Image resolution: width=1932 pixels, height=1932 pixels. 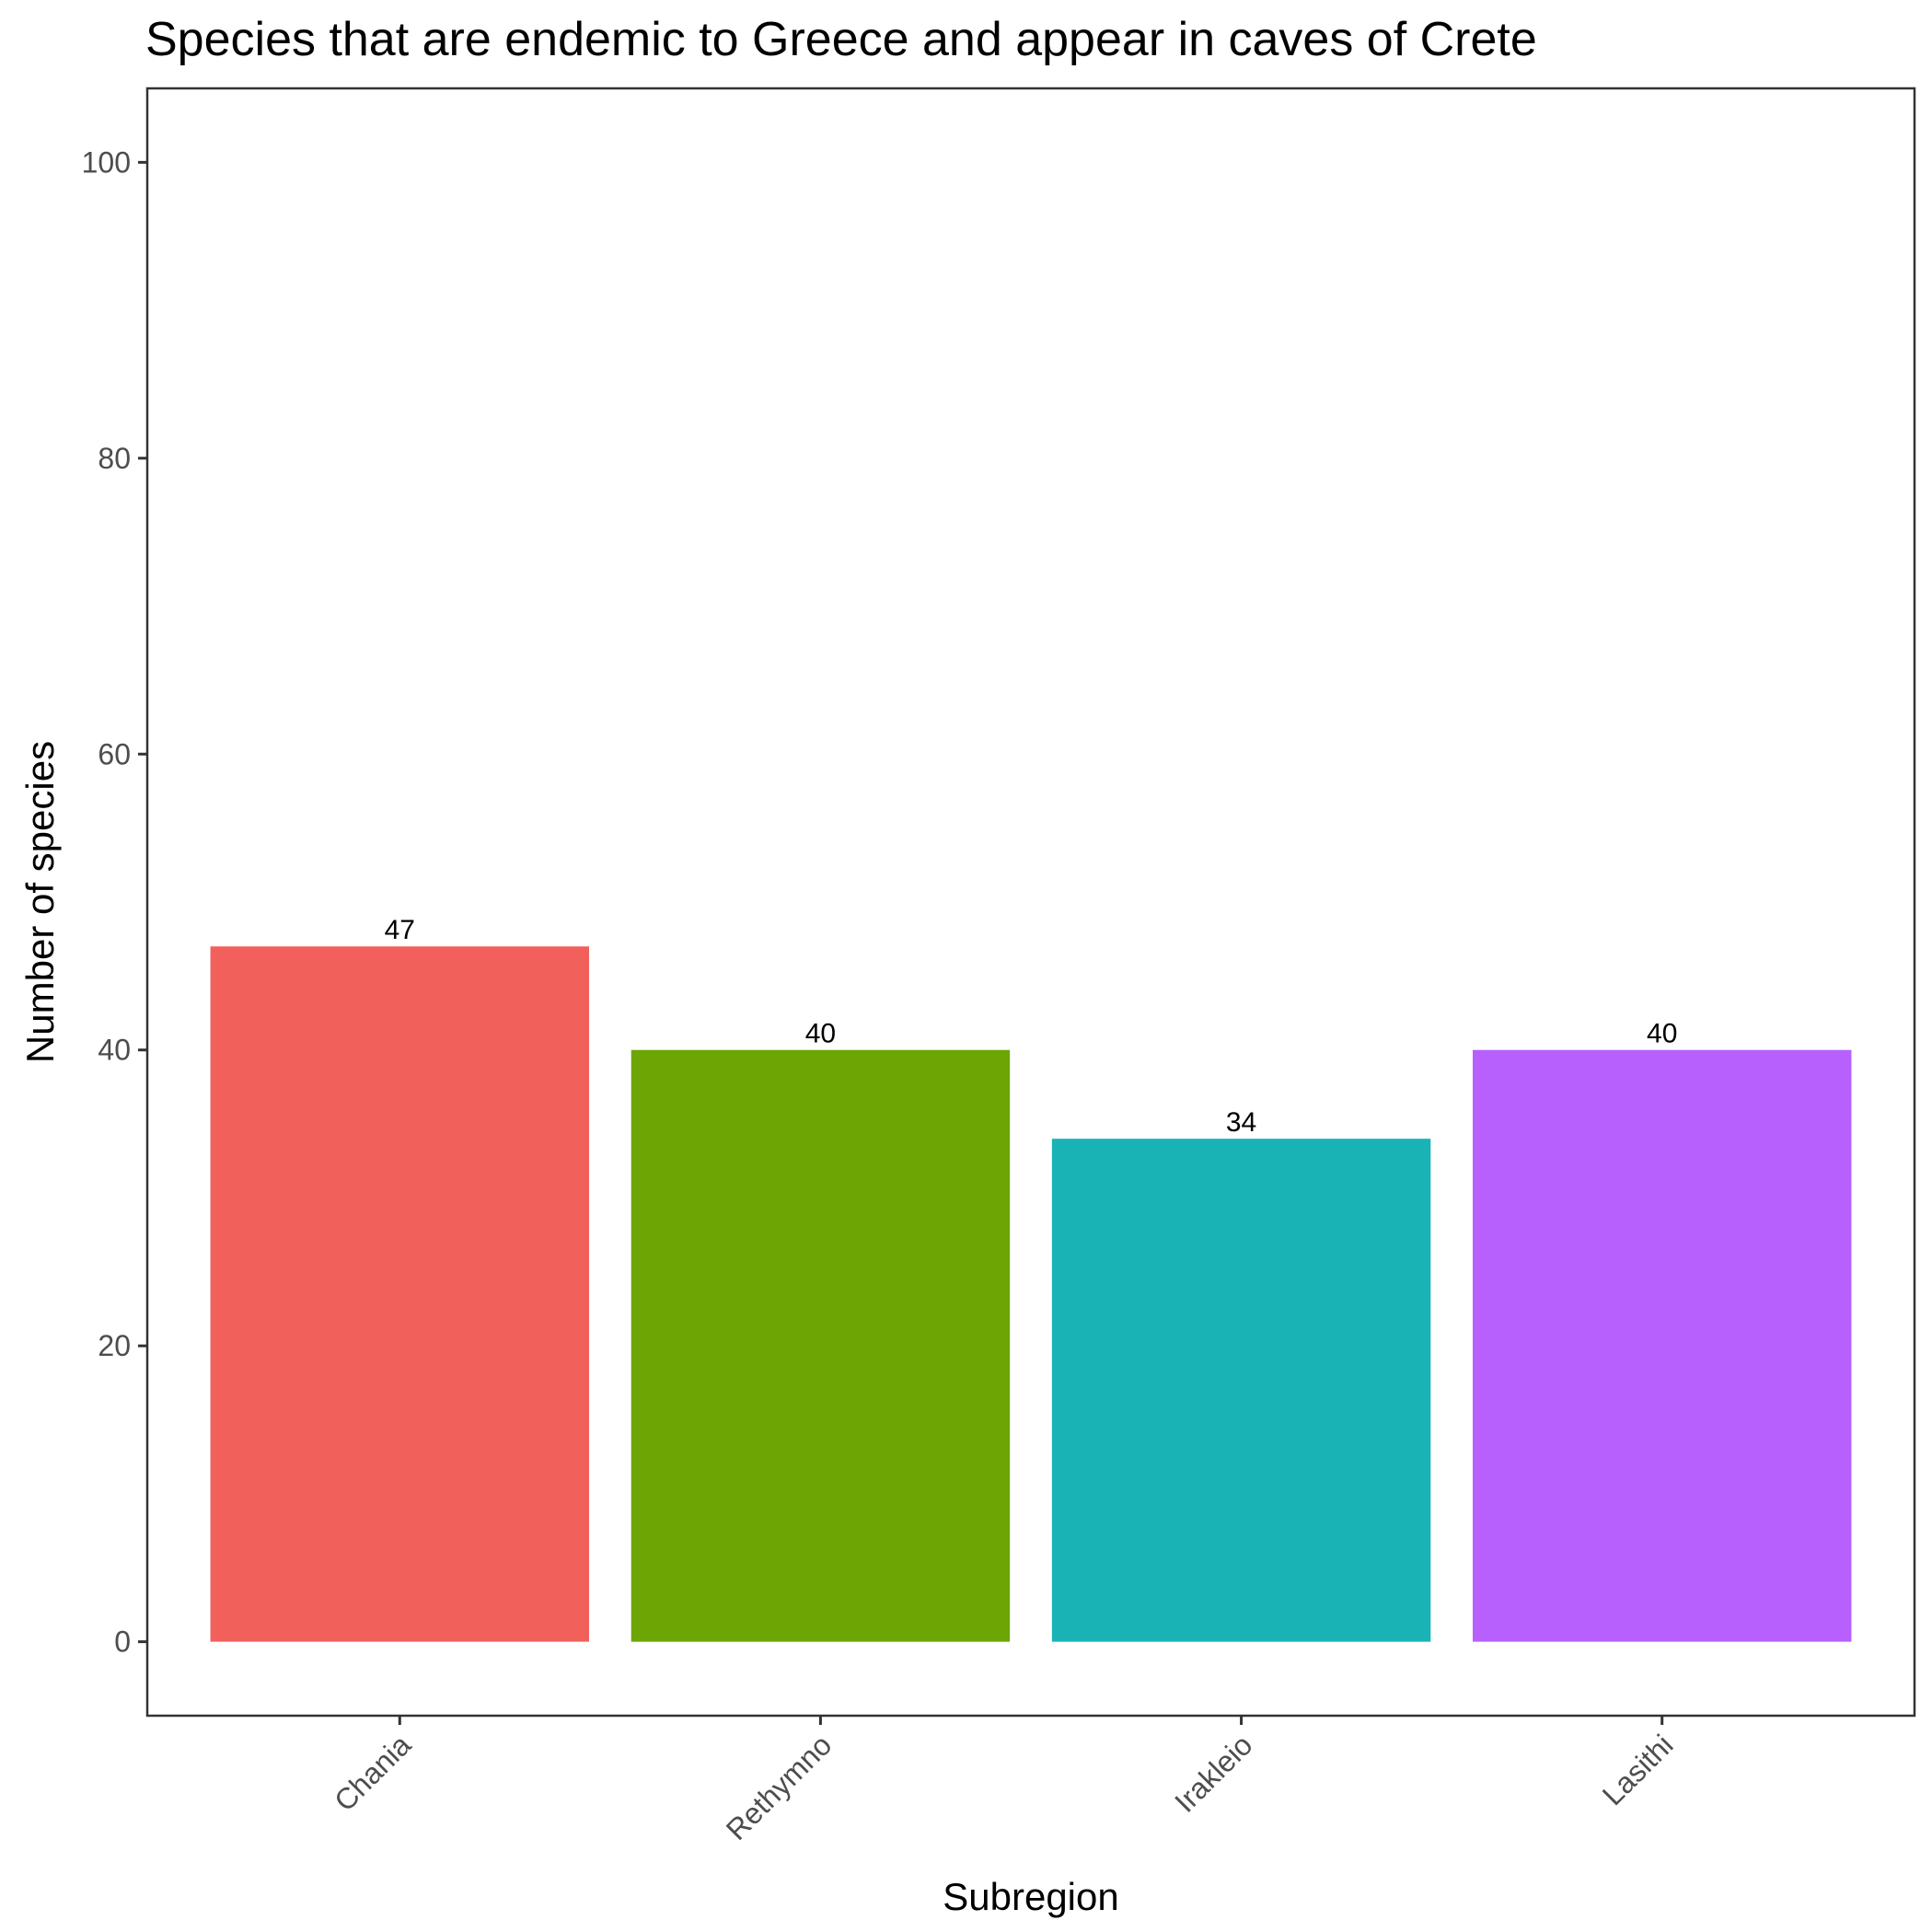 I want to click on bar-rethymno, so click(x=821, y=1346).